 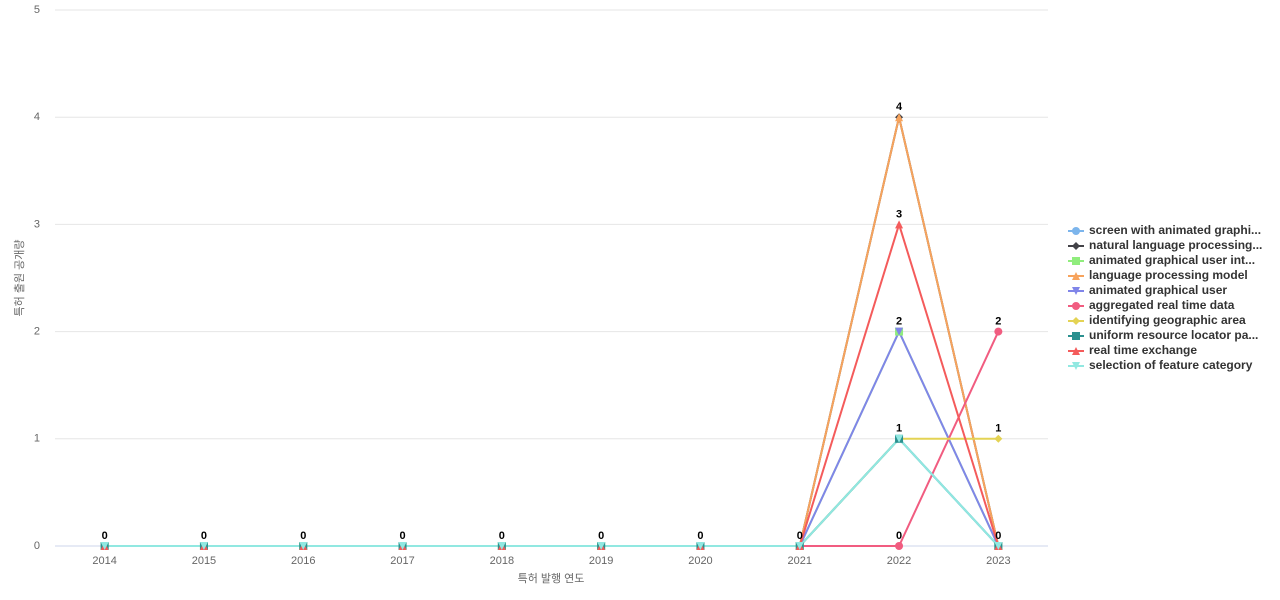 I want to click on legend-item: animated graphical user, so click(x=1147, y=290).